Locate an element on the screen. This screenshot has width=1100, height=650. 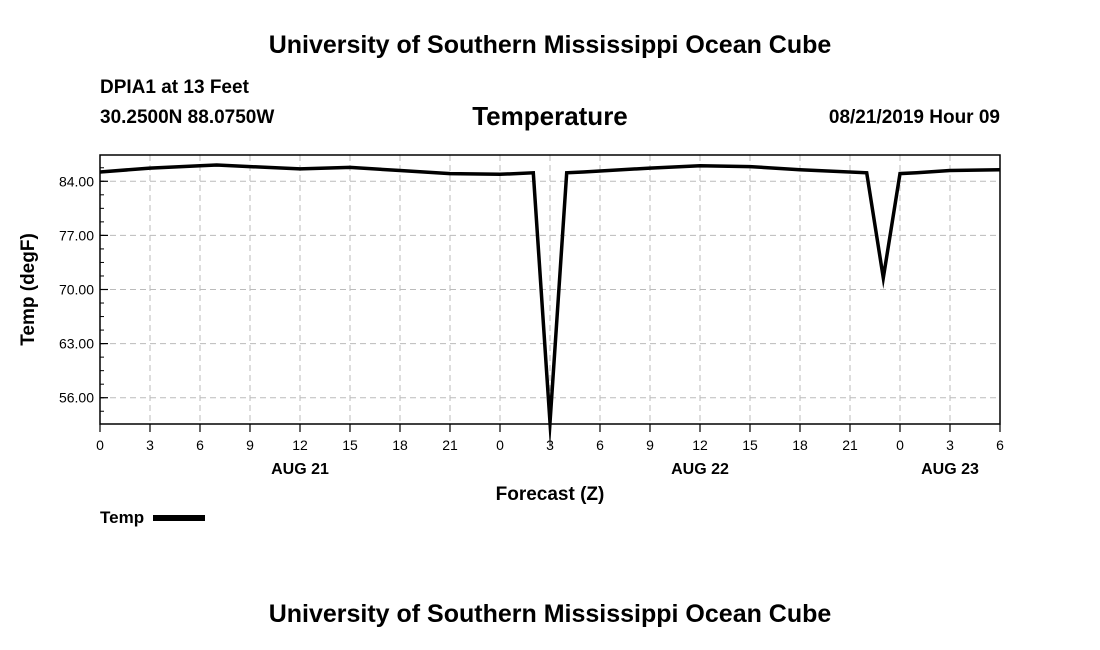
x-axis-label: Forecast (Z) is located at coordinates (550, 494).